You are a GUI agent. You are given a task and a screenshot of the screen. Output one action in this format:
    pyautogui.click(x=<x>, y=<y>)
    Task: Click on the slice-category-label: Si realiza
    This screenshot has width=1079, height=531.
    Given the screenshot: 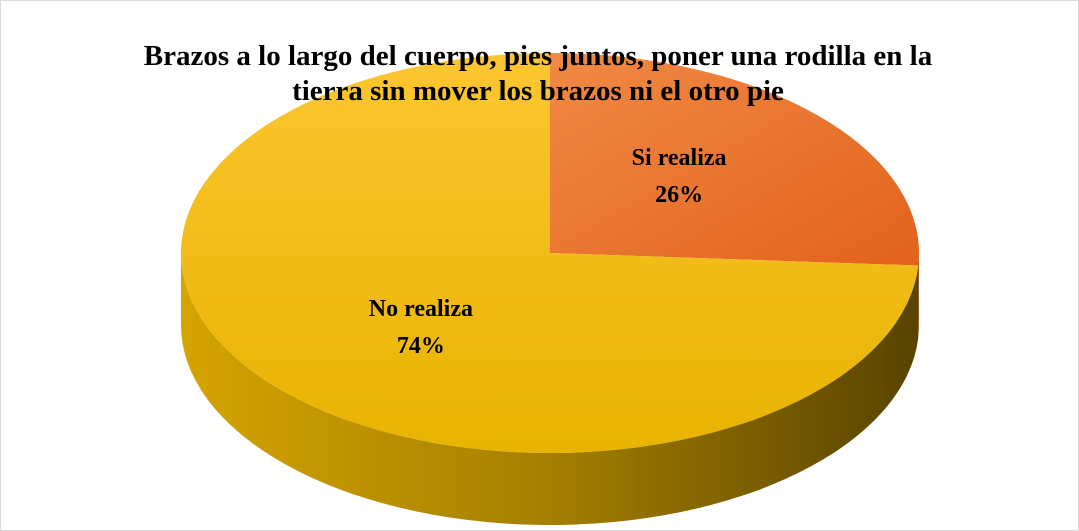 What is the action you would take?
    pyautogui.click(x=679, y=158)
    